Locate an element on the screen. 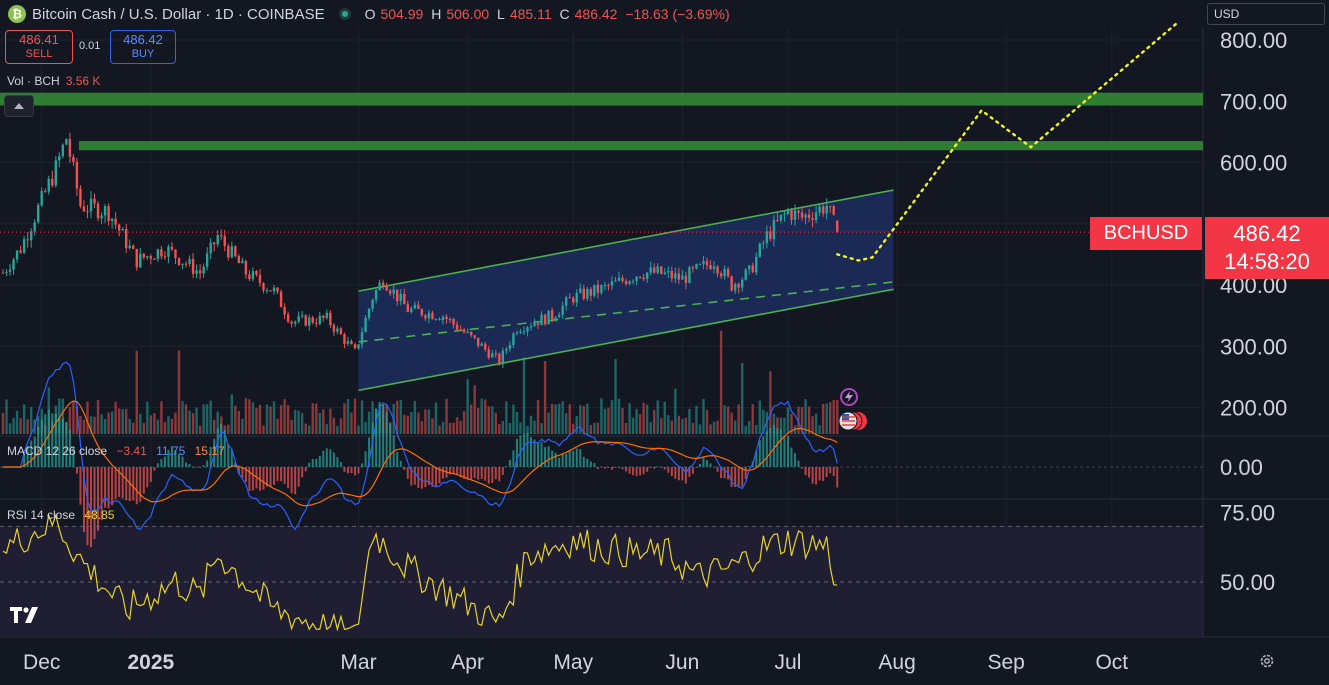 Image resolution: width=1329 pixels, height=685 pixels. collapse-legend-button is located at coordinates (19, 106).